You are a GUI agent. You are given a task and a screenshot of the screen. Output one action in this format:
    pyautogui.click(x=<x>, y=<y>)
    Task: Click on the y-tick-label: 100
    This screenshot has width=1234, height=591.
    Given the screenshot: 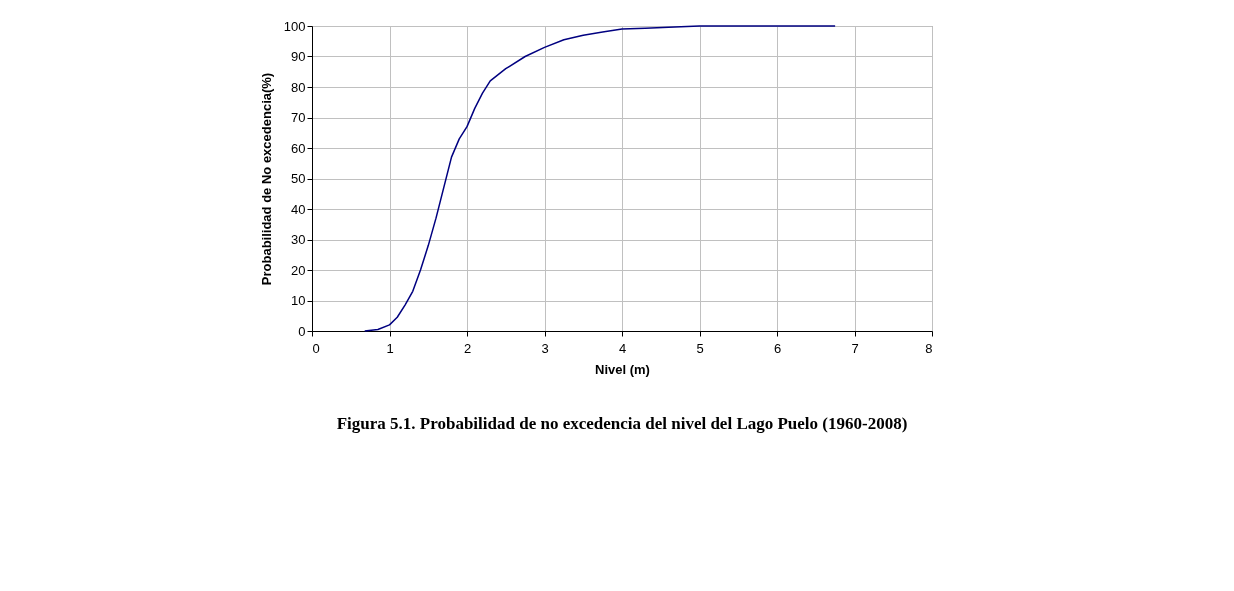 What is the action you would take?
    pyautogui.click(x=294, y=26)
    